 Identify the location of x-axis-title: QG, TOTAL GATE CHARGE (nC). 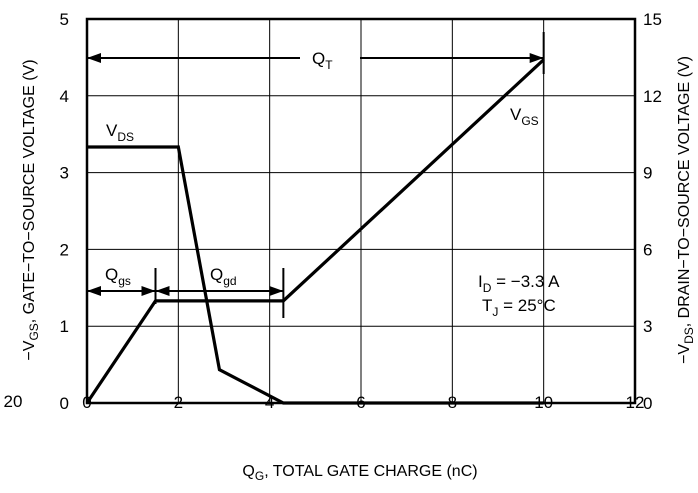
(359, 473).